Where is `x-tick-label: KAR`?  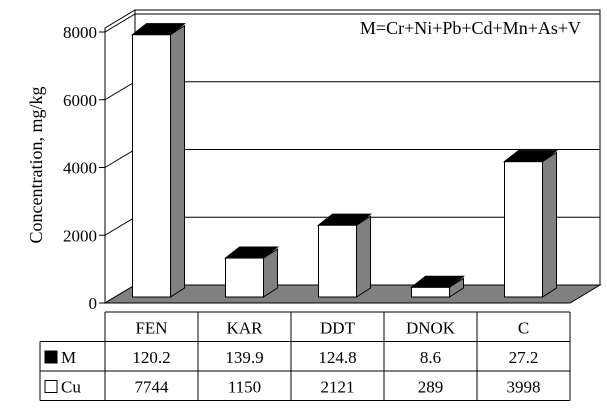 x-tick-label: KAR is located at coordinates (245, 328).